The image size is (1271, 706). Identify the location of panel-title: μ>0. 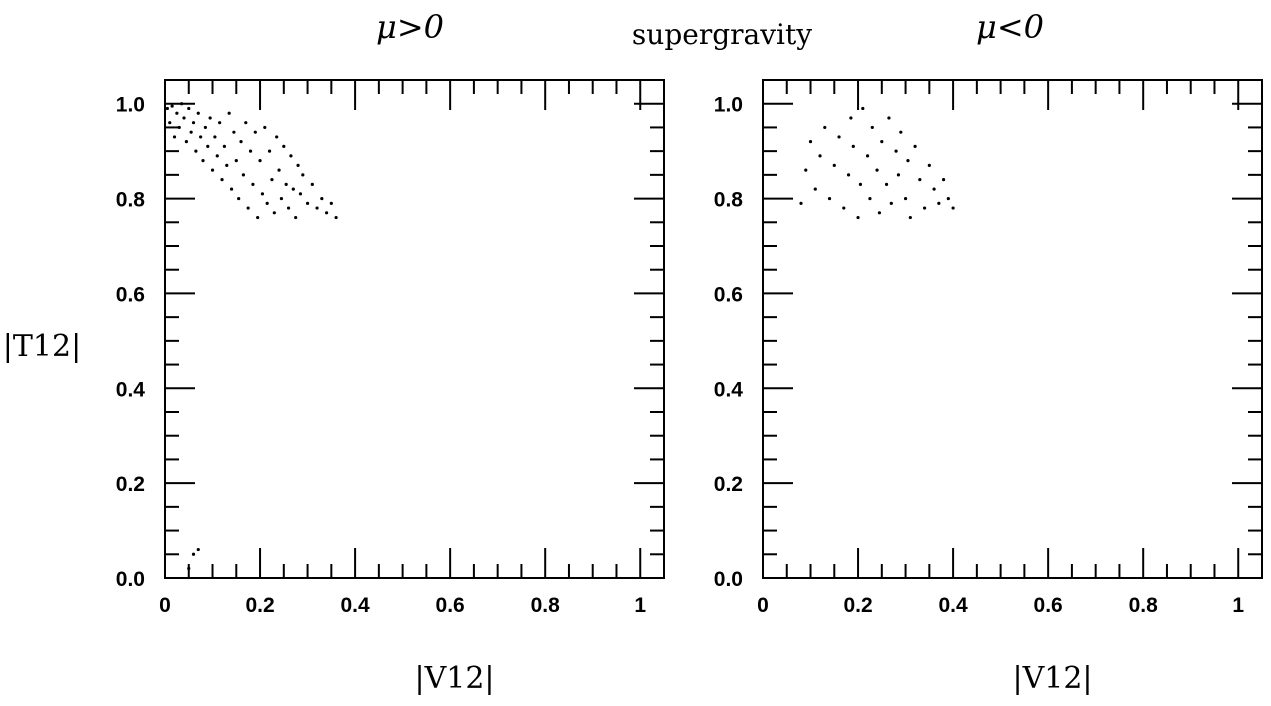
(410, 27).